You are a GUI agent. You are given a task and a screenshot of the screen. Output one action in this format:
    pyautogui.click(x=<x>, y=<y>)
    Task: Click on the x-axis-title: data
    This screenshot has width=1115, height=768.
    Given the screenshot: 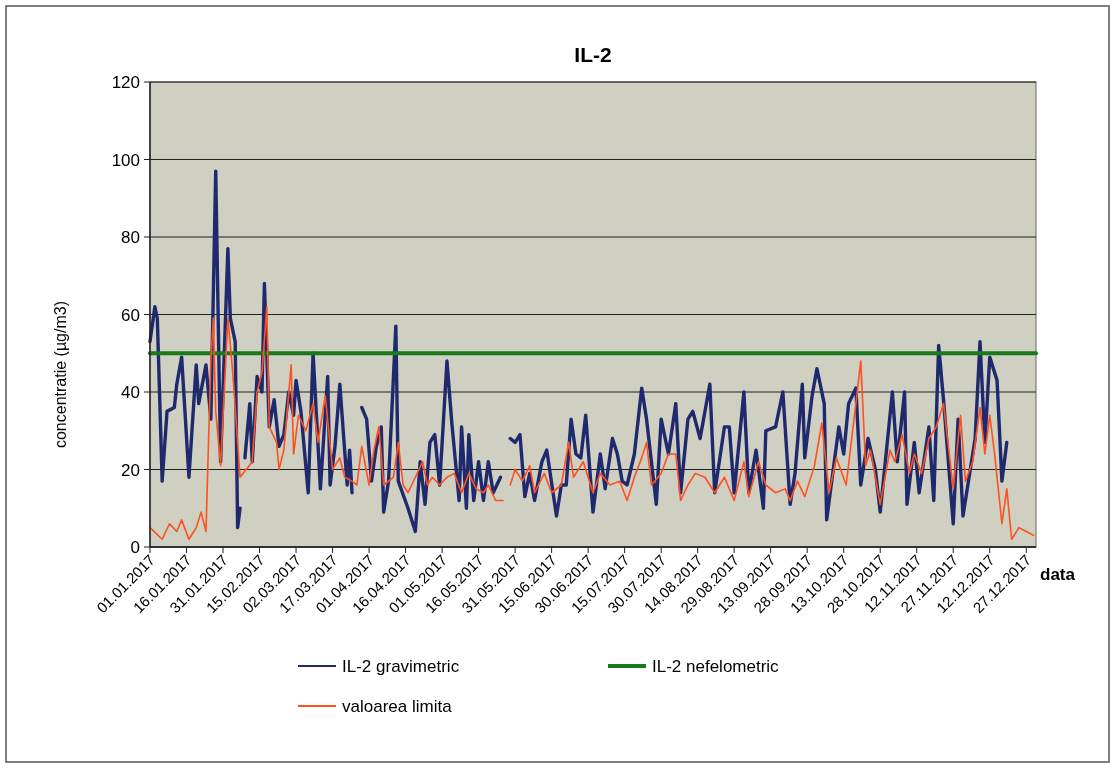 What is the action you would take?
    pyautogui.click(x=1058, y=574)
    